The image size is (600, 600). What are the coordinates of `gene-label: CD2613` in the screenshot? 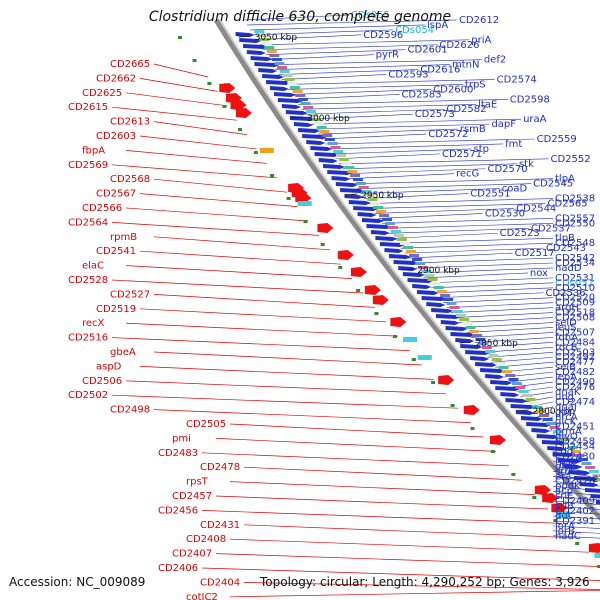 It's located at (130, 122).